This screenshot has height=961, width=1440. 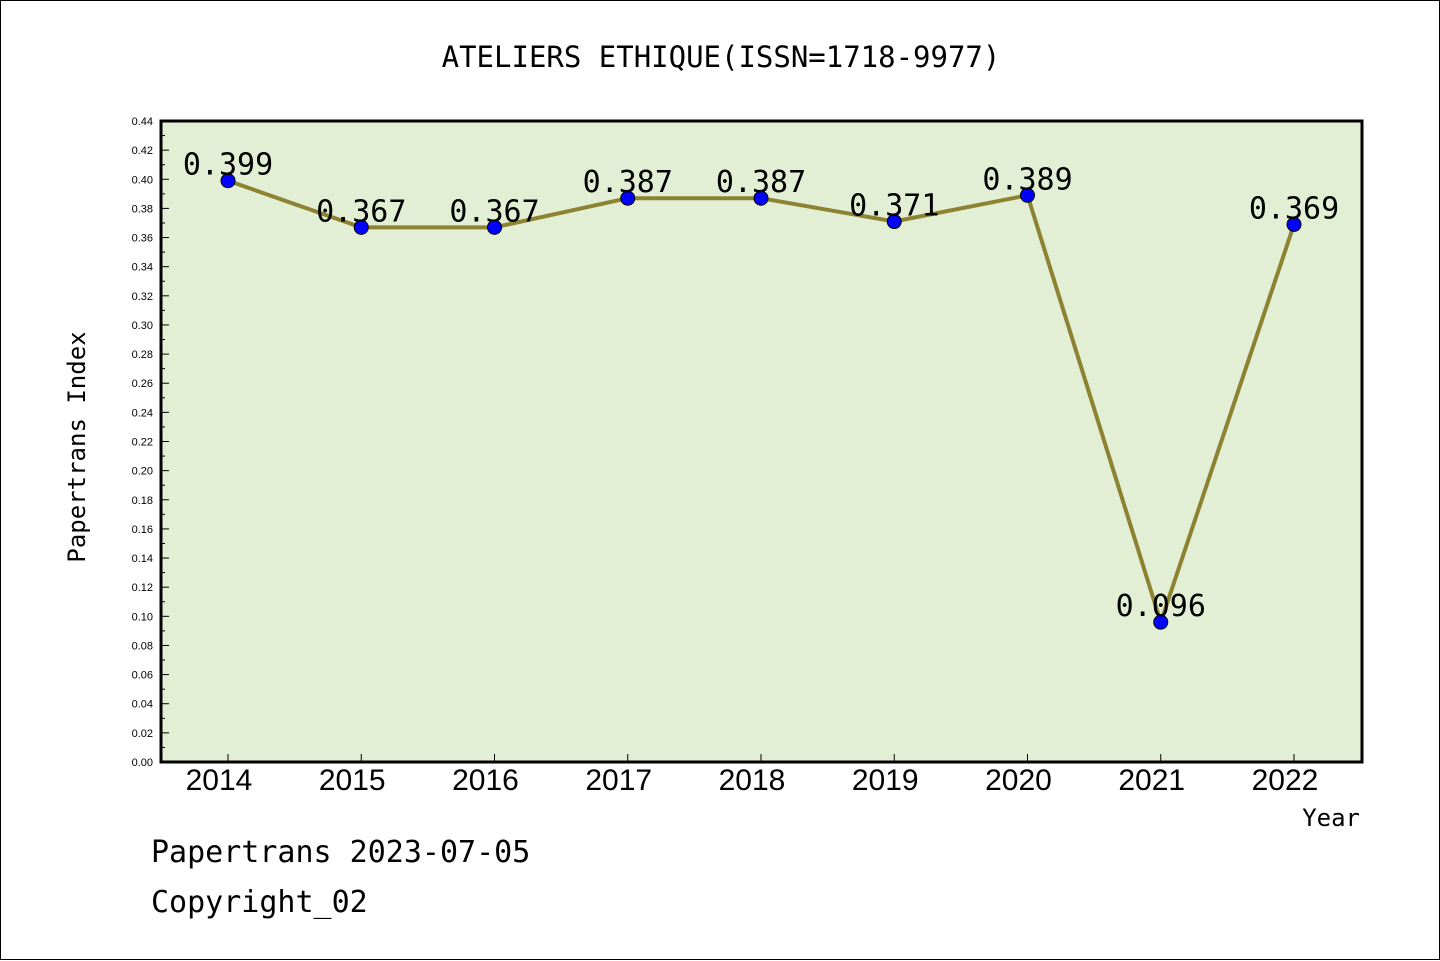 I want to click on y-tick-label: 0.14, so click(x=142, y=559).